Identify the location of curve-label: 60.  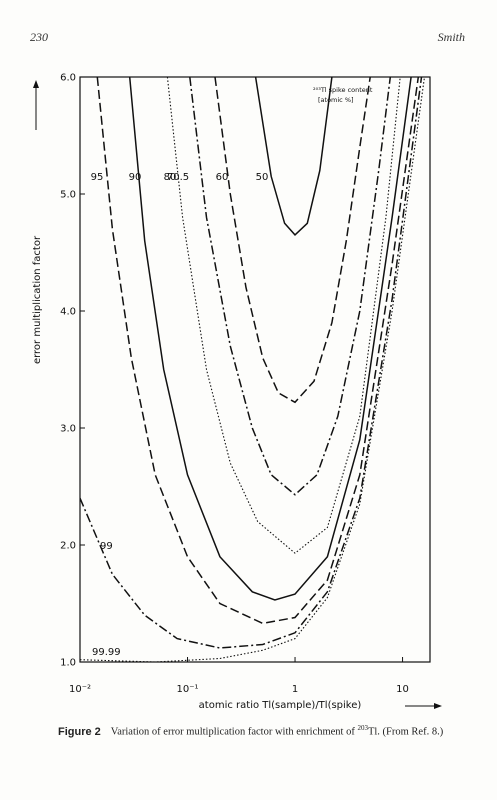
(222, 177).